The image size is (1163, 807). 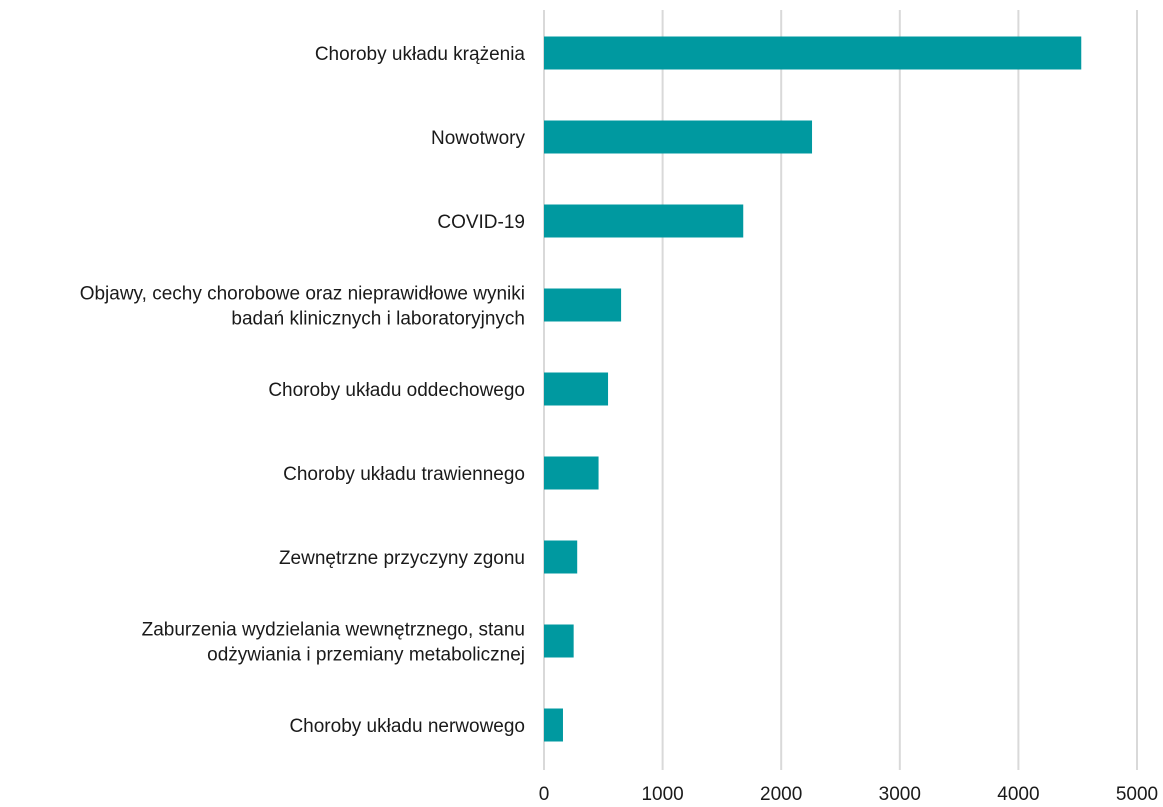 What do you see at coordinates (662, 794) in the screenshot?
I see `x-tick-label: 1000` at bounding box center [662, 794].